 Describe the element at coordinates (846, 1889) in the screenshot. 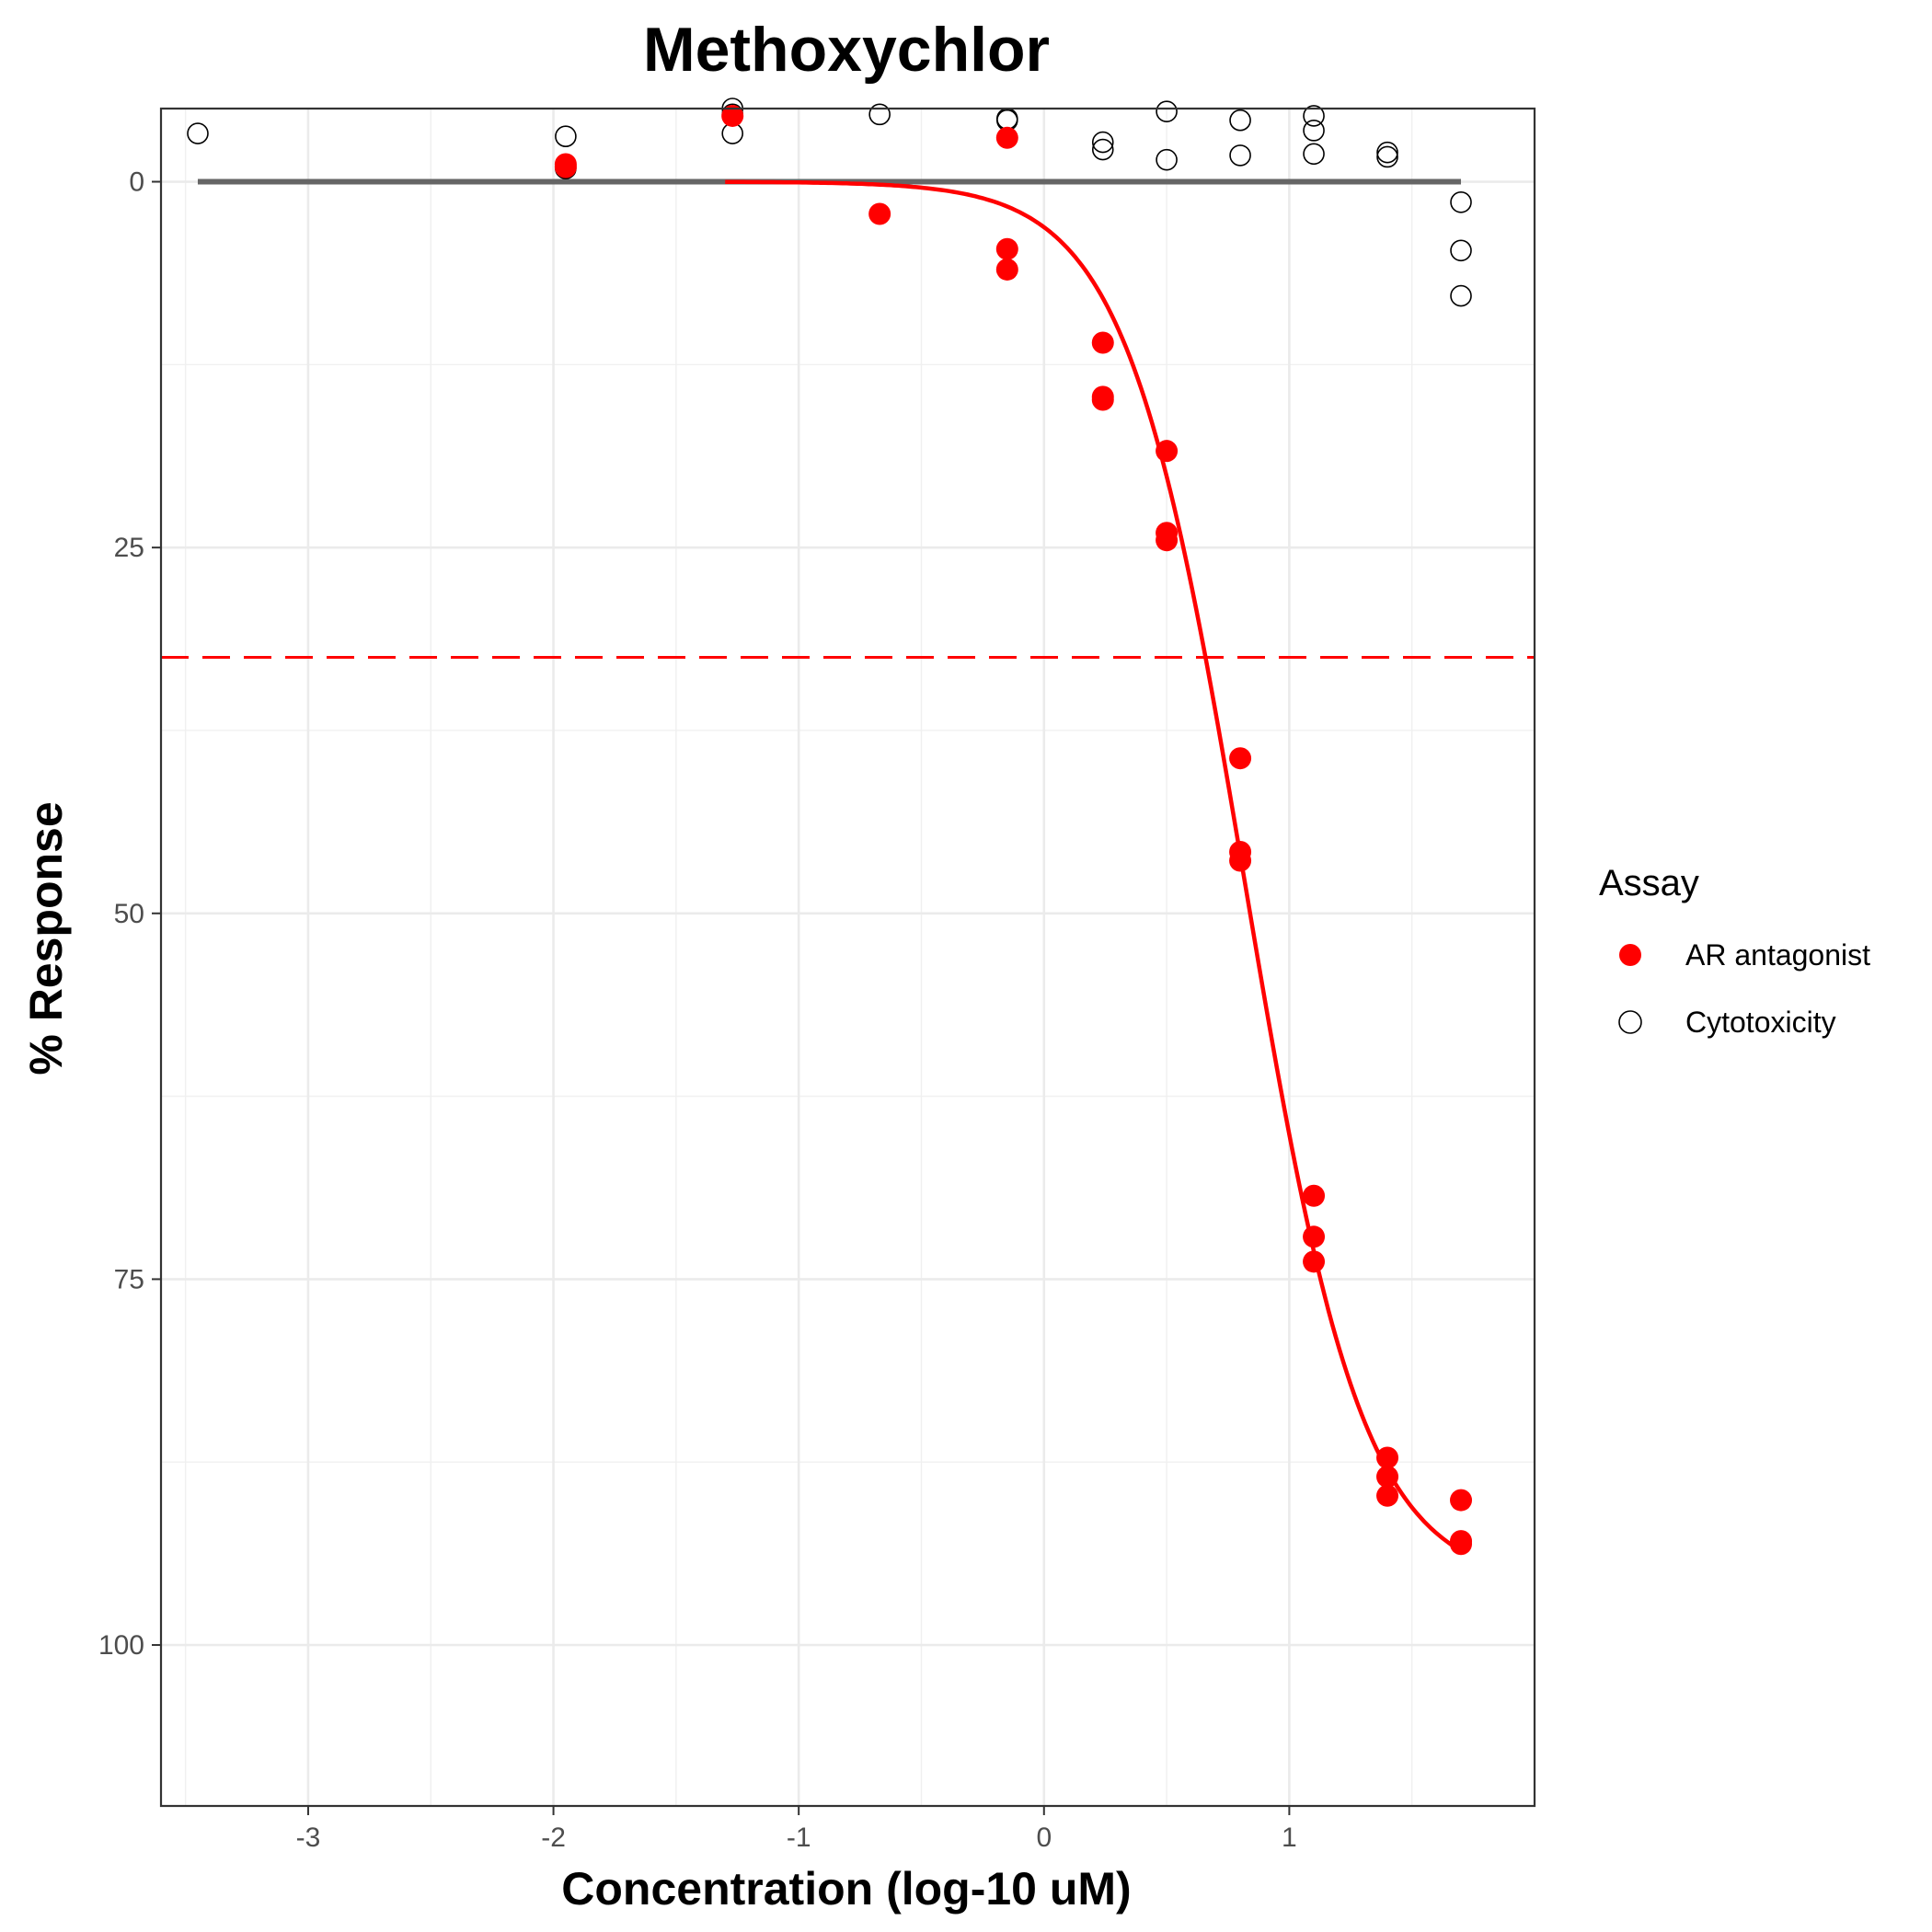

I see `x-axis-title: Concentration (log-10 uM)` at that location.